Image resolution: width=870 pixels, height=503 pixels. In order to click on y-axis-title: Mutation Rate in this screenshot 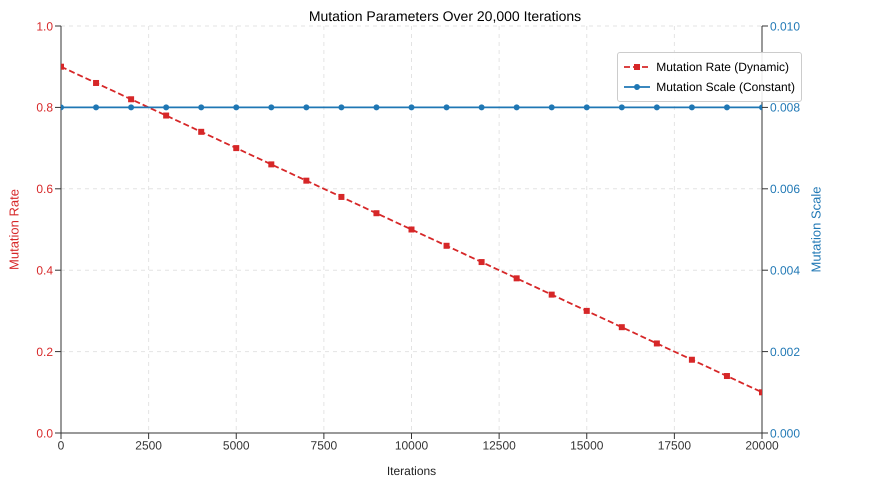, I will do `click(14, 229)`.